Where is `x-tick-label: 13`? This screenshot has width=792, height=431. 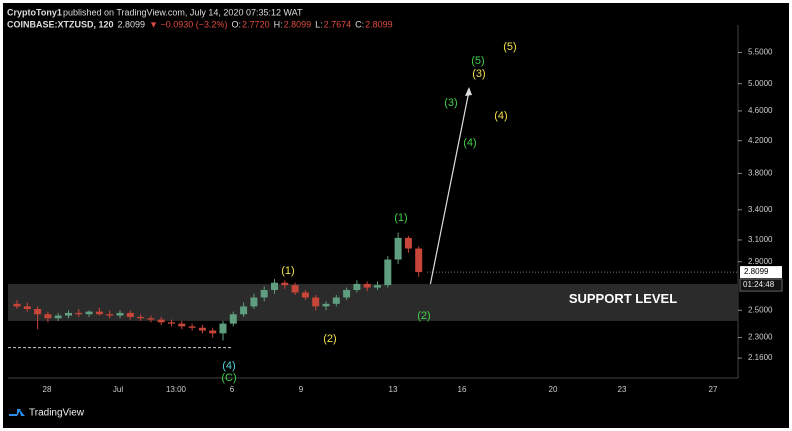
x-tick-label: 13 is located at coordinates (393, 389).